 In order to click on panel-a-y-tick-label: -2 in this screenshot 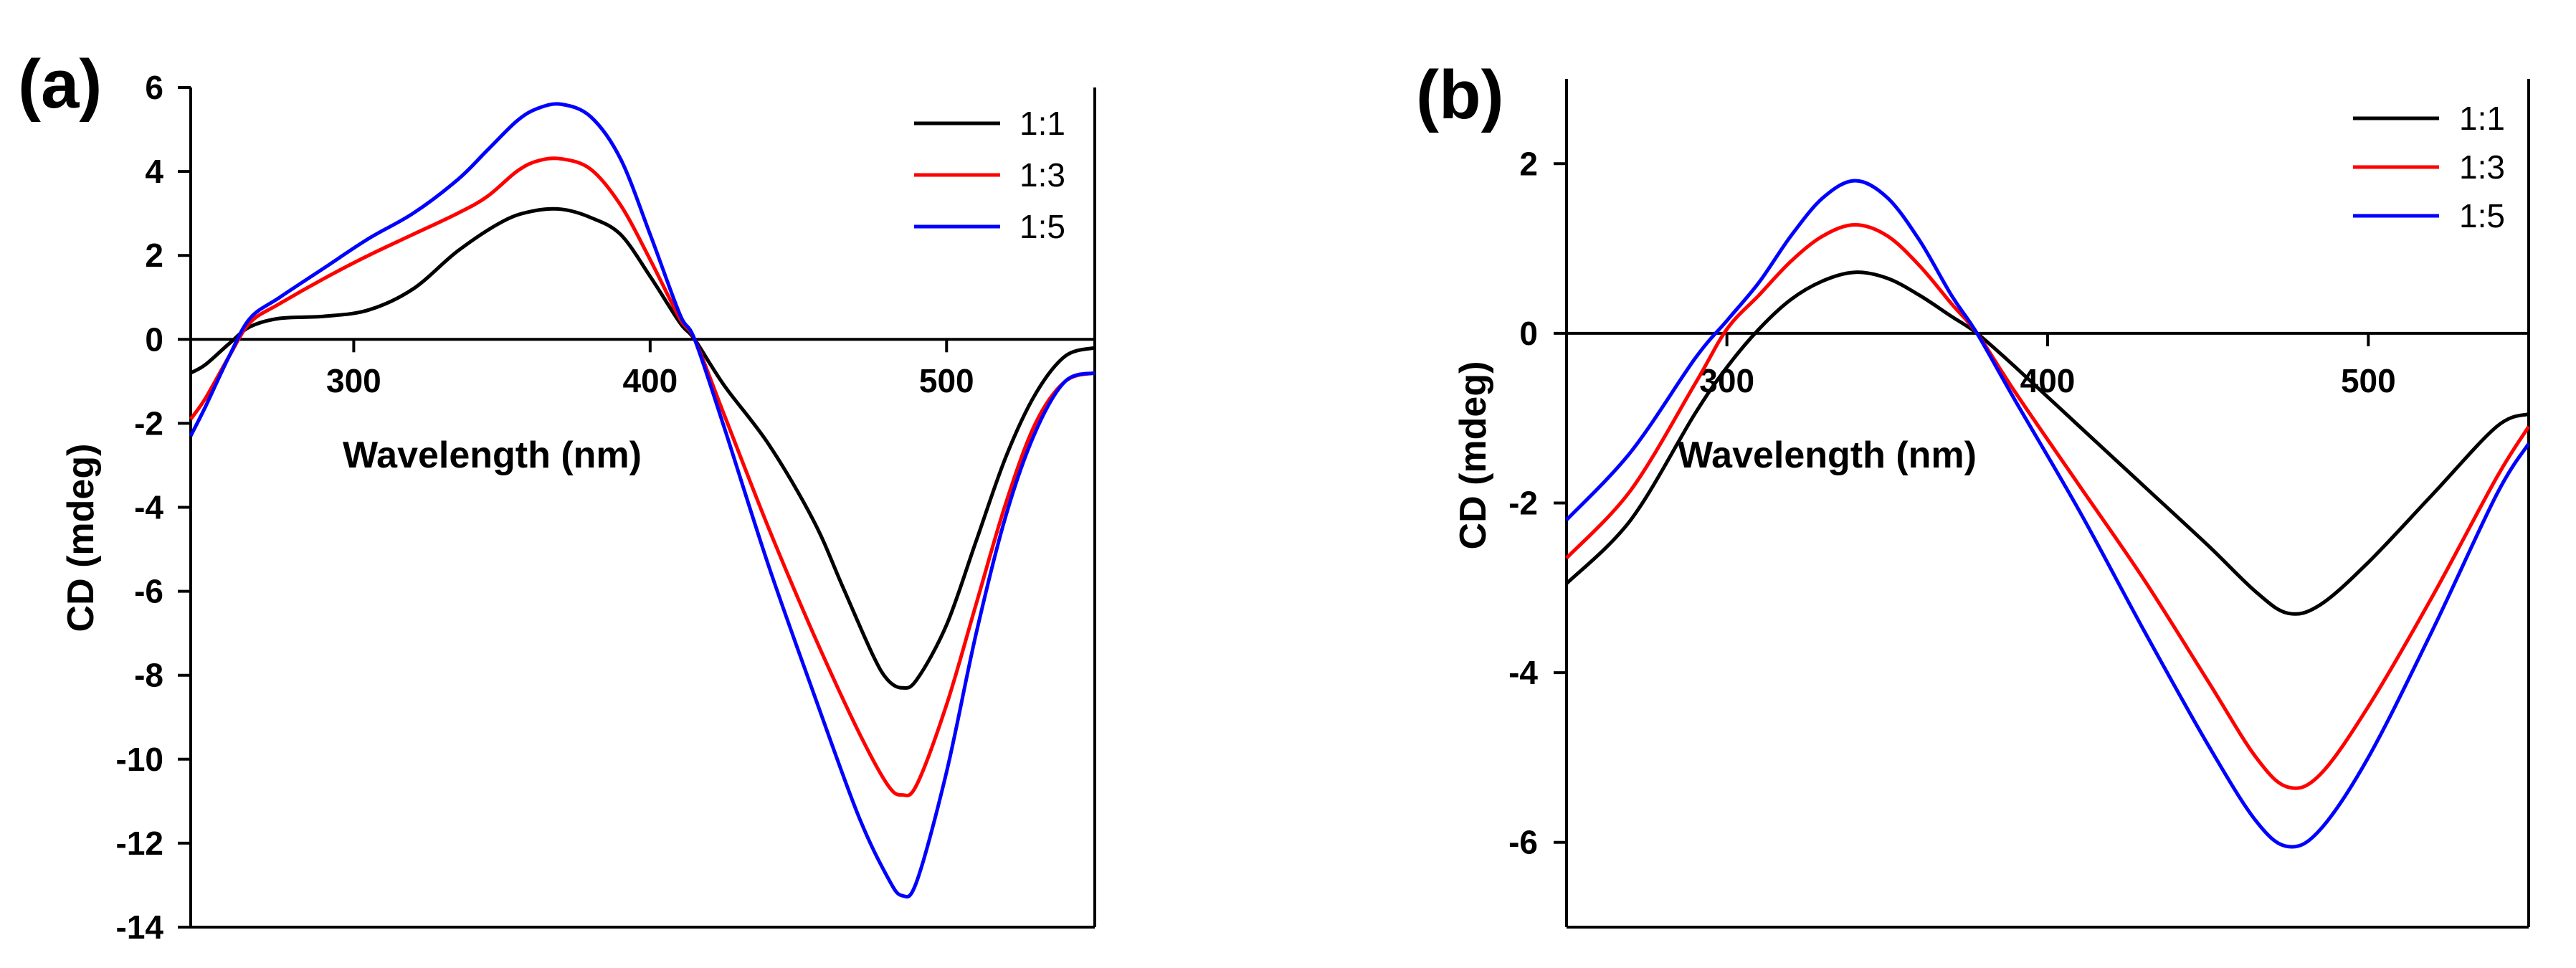, I will do `click(148, 423)`.